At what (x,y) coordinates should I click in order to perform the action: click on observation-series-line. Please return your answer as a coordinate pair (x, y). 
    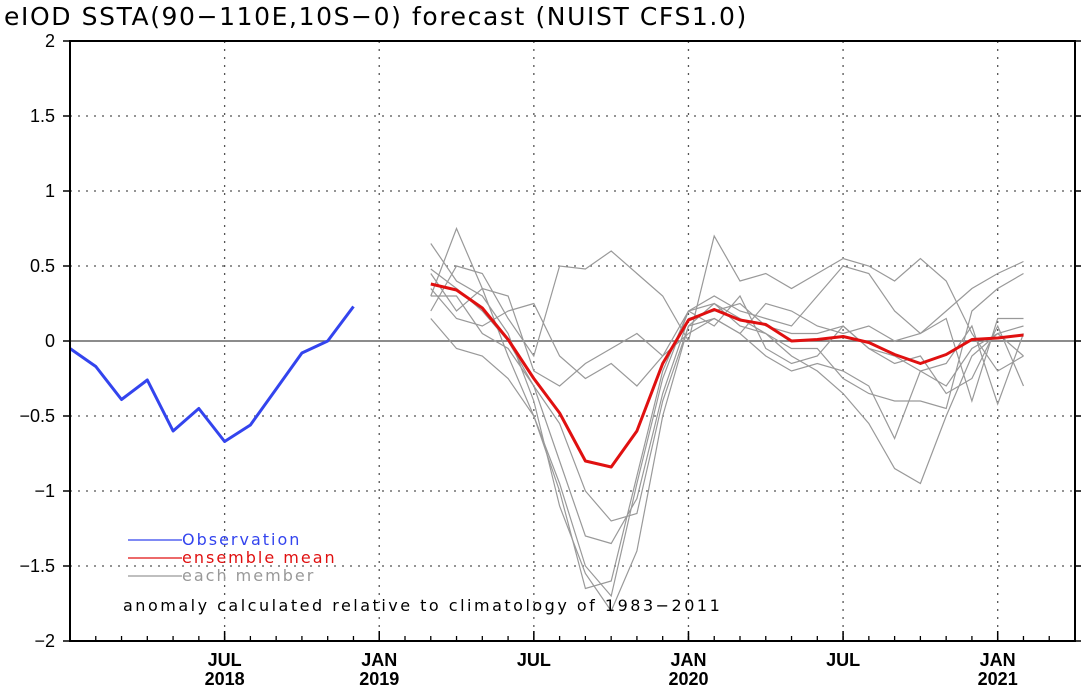
    Looking at the image, I should click on (212, 374).